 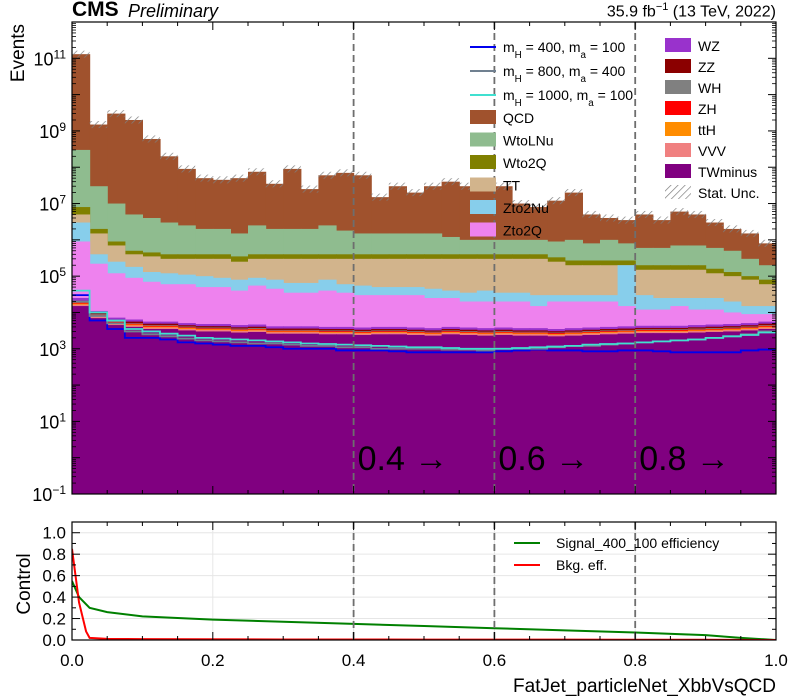 I want to click on tick-exponent: 1, so click(x=62, y=417).